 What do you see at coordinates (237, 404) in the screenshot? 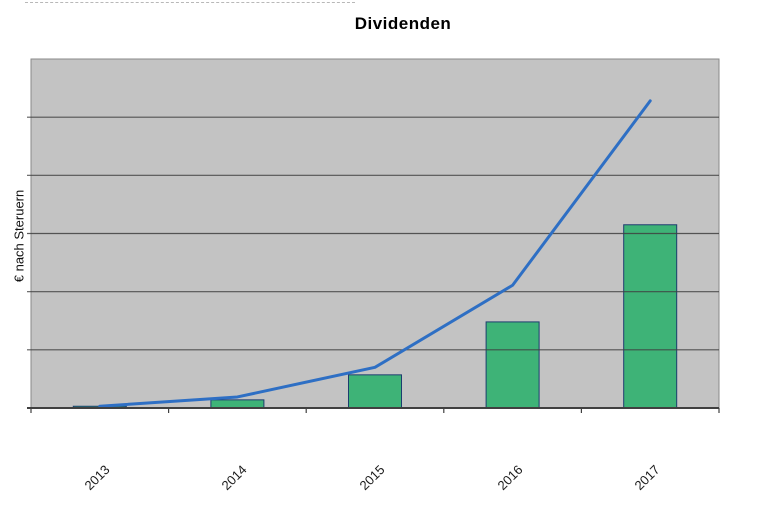
I see `bar-2014` at bounding box center [237, 404].